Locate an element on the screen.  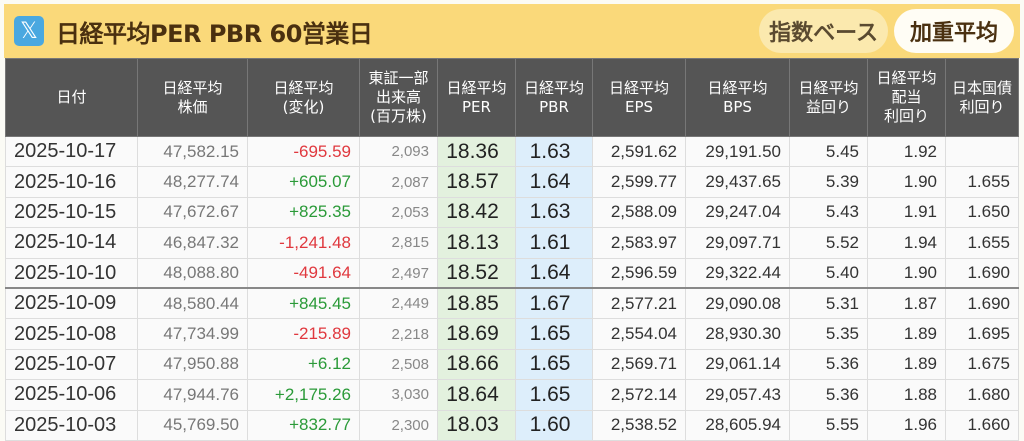
cell-dividend-yield: 1.92 is located at coordinates (906, 151).